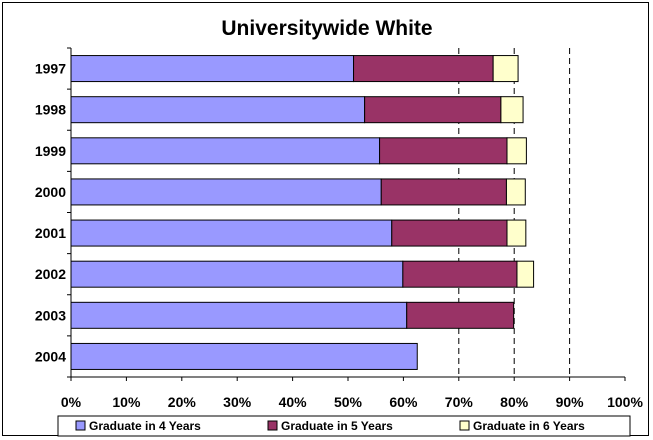  What do you see at coordinates (145, 426) in the screenshot?
I see `legend-label: Graduate in 4 Years` at bounding box center [145, 426].